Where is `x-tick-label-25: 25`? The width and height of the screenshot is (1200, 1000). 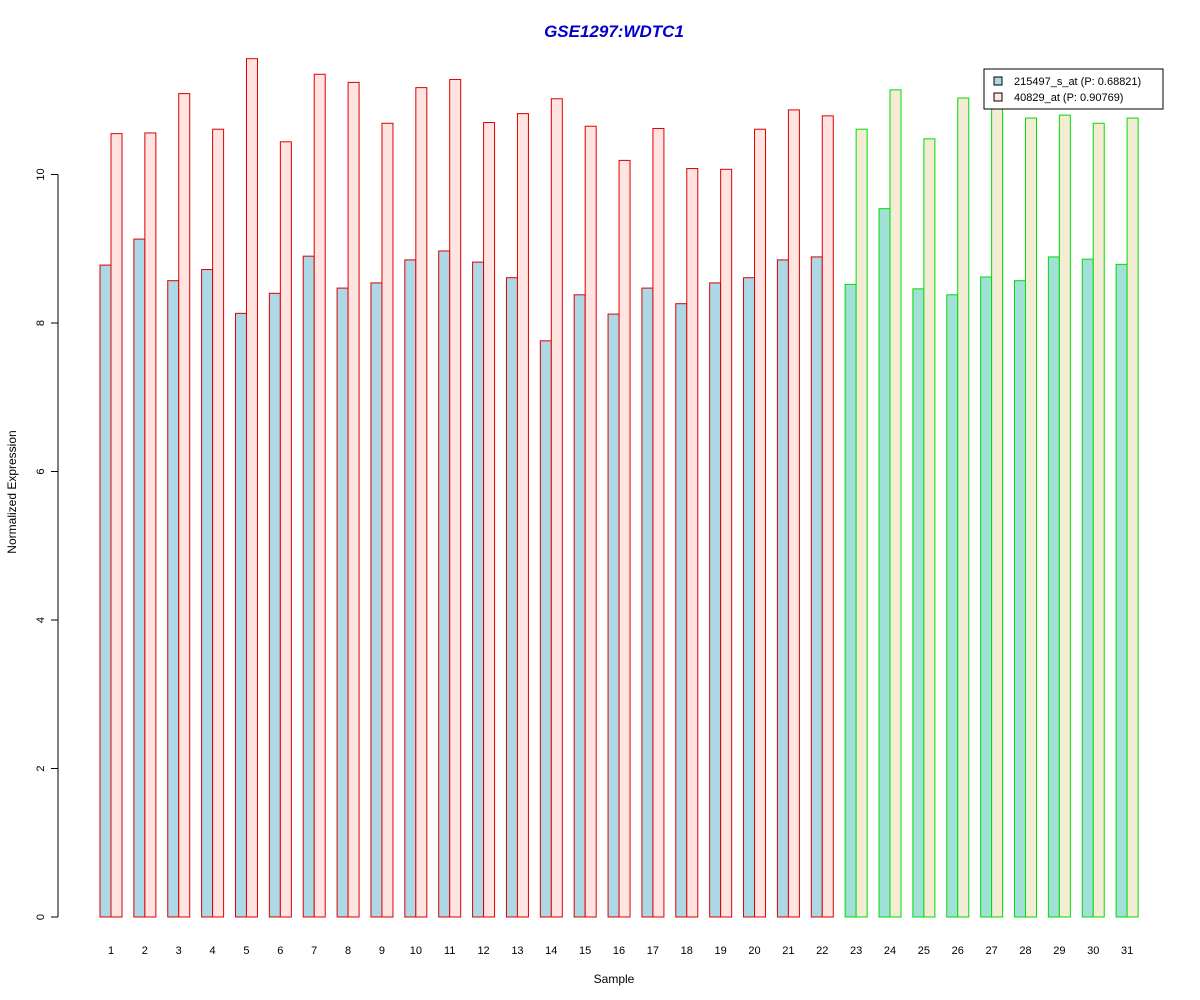
x-tick-label-25: 25 is located at coordinates (924, 951).